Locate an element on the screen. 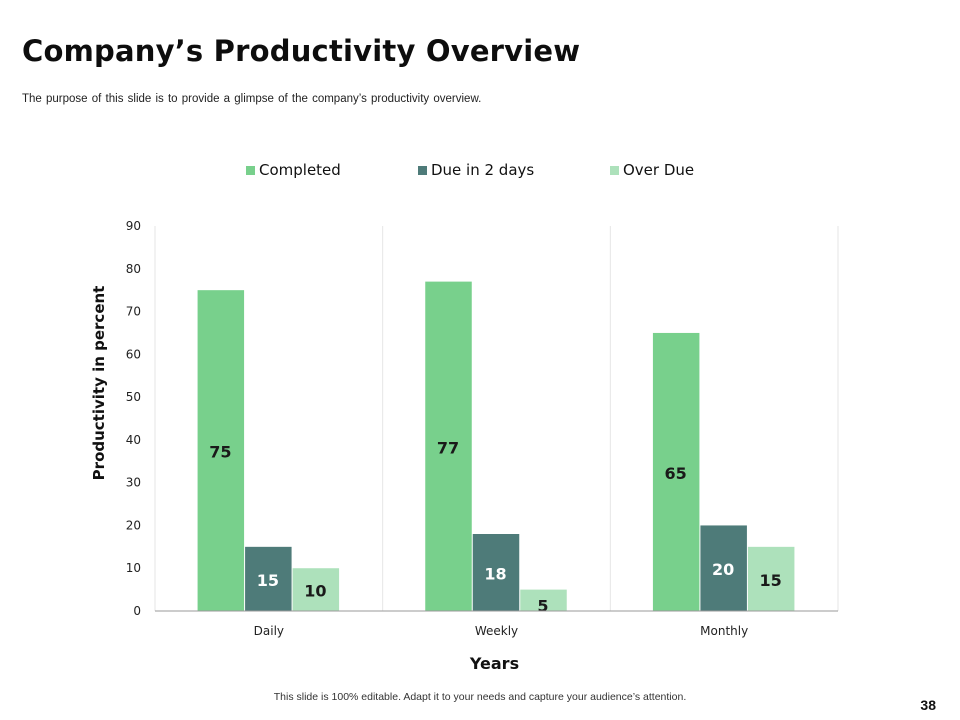 This screenshot has width=960, height=720. y-tick-label: 70 is located at coordinates (133, 312).